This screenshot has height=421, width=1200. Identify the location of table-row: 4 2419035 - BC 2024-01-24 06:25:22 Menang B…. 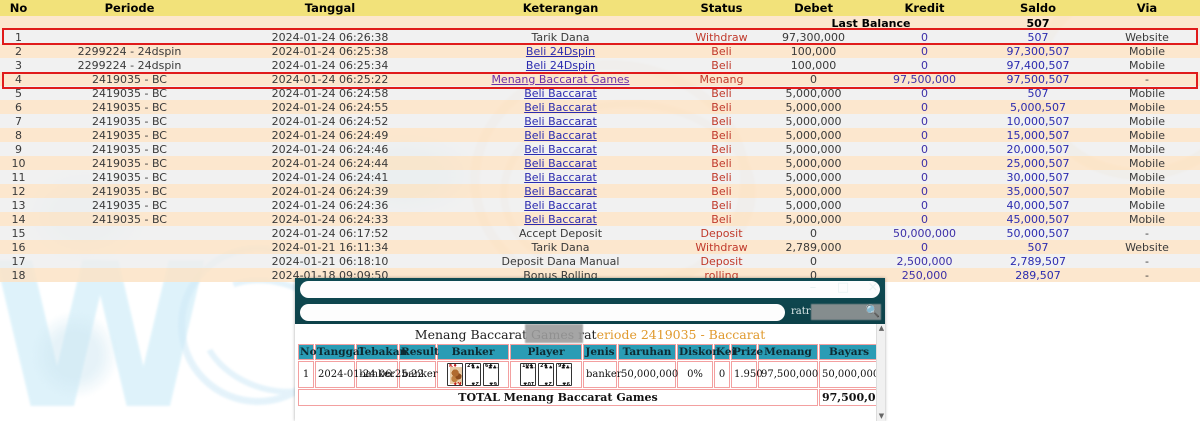
(600, 79).